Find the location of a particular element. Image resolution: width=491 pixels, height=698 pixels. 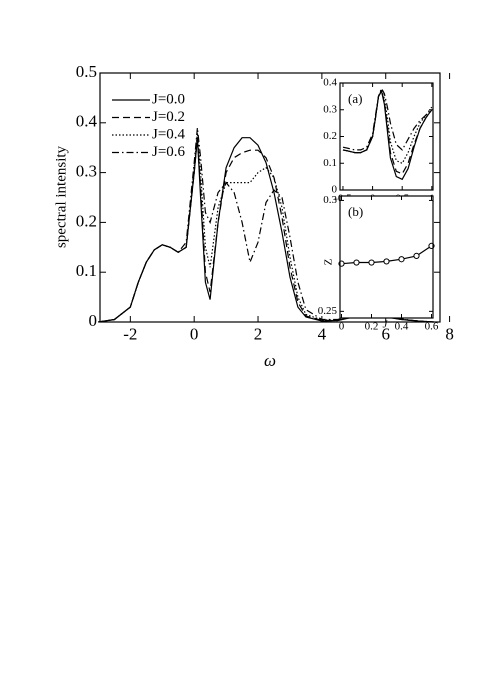

y-axis-label: Z is located at coordinates (329, 261).